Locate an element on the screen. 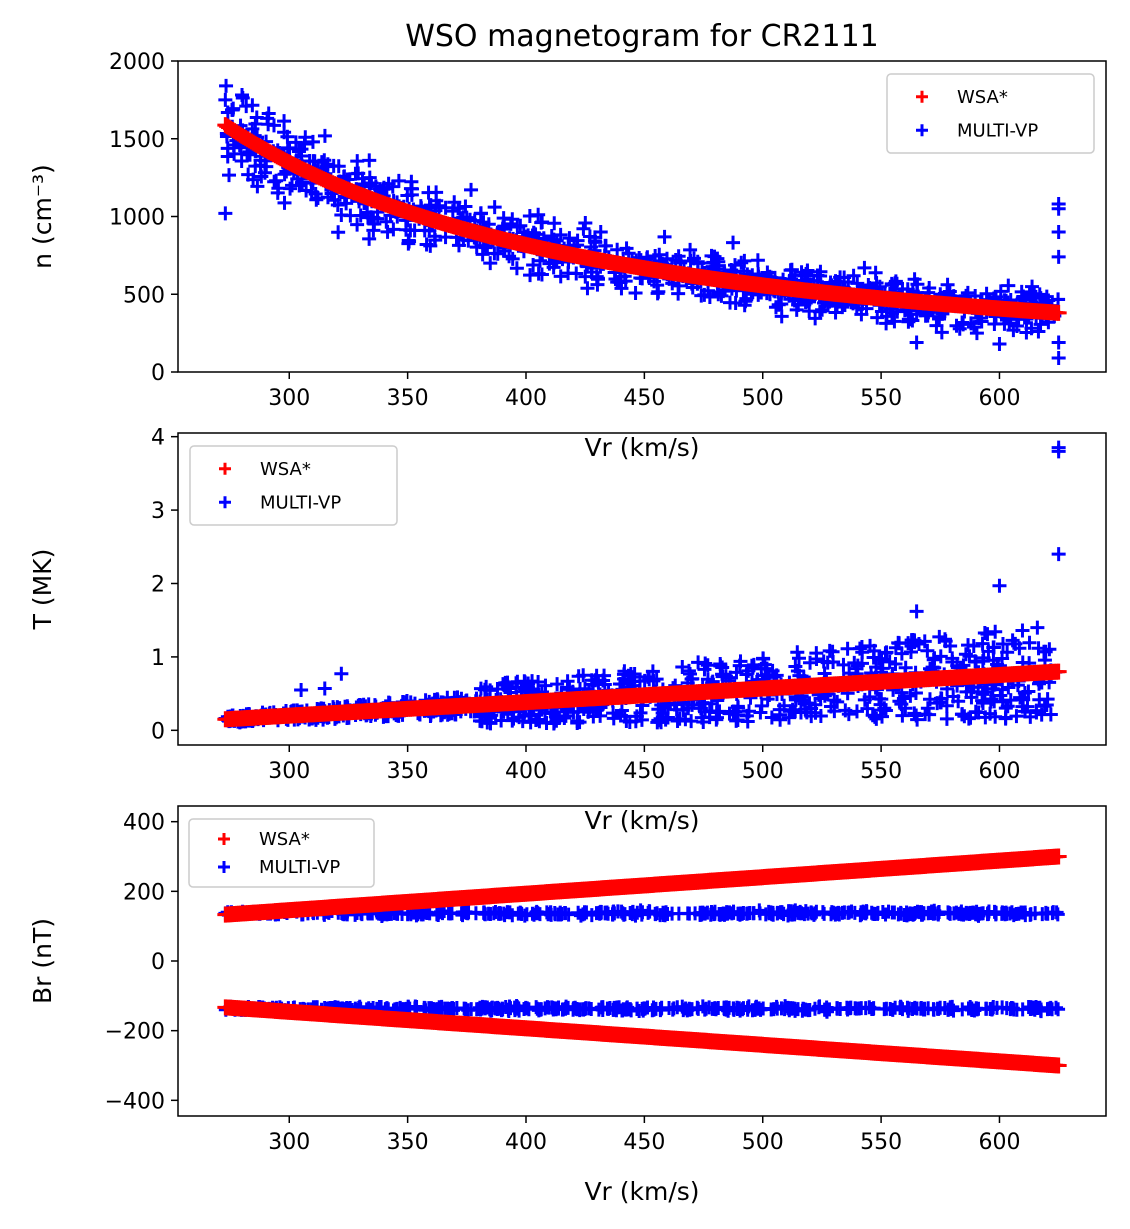 Image resolution: width=1130 pixels, height=1229 pixels. legend-label-wsa: WSA* is located at coordinates (284, 839).